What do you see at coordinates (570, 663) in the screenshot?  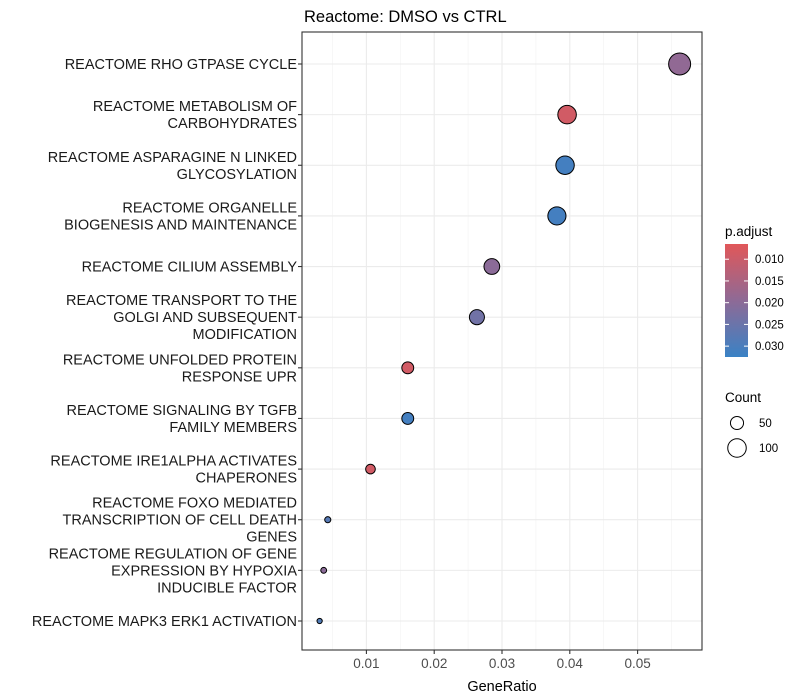 I see `x-tick-label: 0.04` at bounding box center [570, 663].